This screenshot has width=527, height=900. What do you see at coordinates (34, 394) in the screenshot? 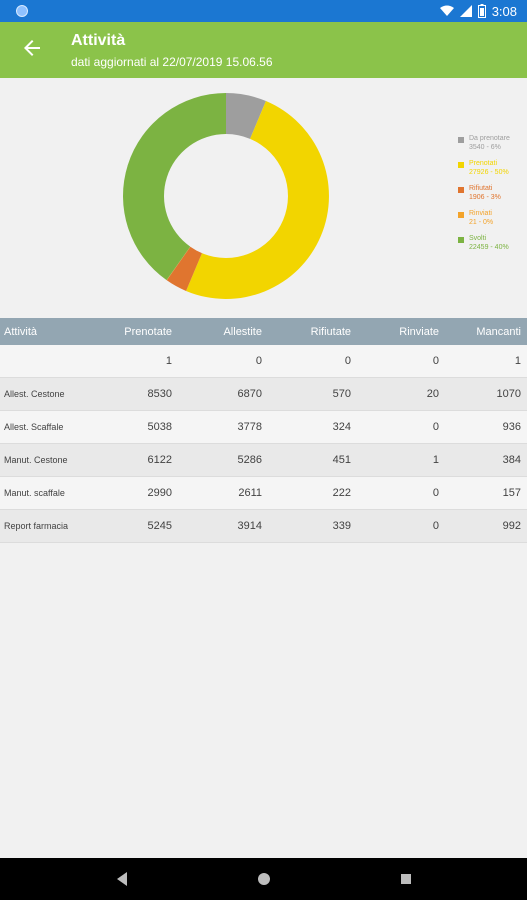
I see `cell-activity: Allest. Cestone` at bounding box center [34, 394].